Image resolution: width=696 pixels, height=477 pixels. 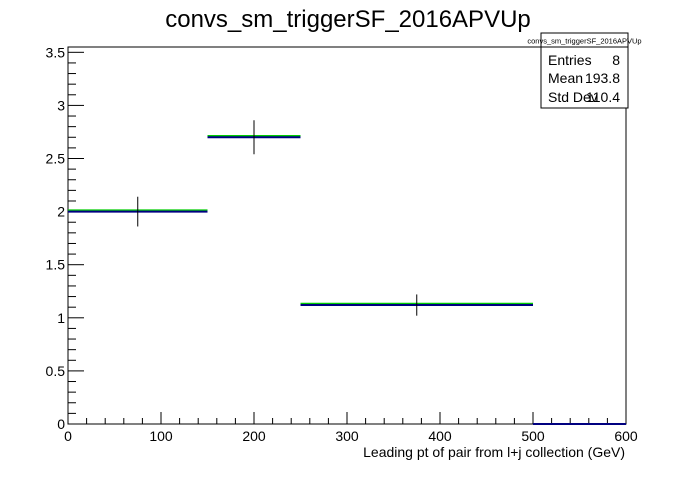 What do you see at coordinates (533, 436) in the screenshot?
I see `x-tick-label: 500` at bounding box center [533, 436].